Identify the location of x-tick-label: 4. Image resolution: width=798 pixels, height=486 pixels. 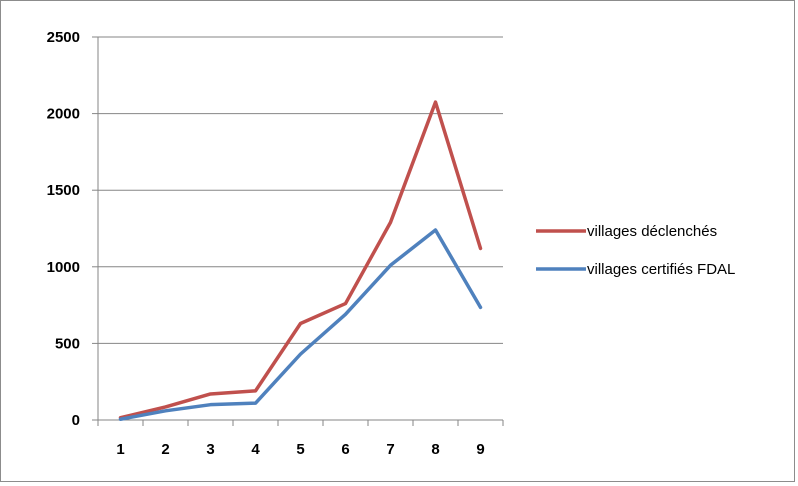
(255, 449).